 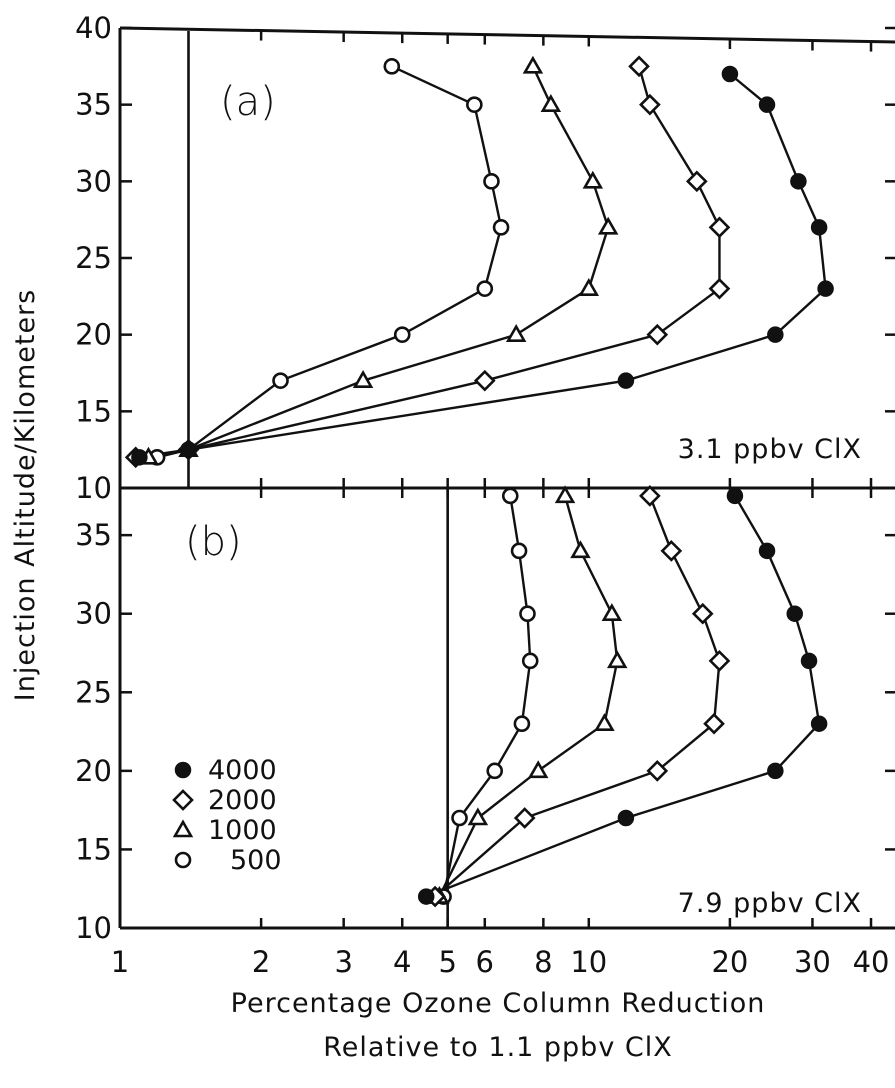 What do you see at coordinates (261, 962) in the screenshot?
I see `x-tick-label: 2` at bounding box center [261, 962].